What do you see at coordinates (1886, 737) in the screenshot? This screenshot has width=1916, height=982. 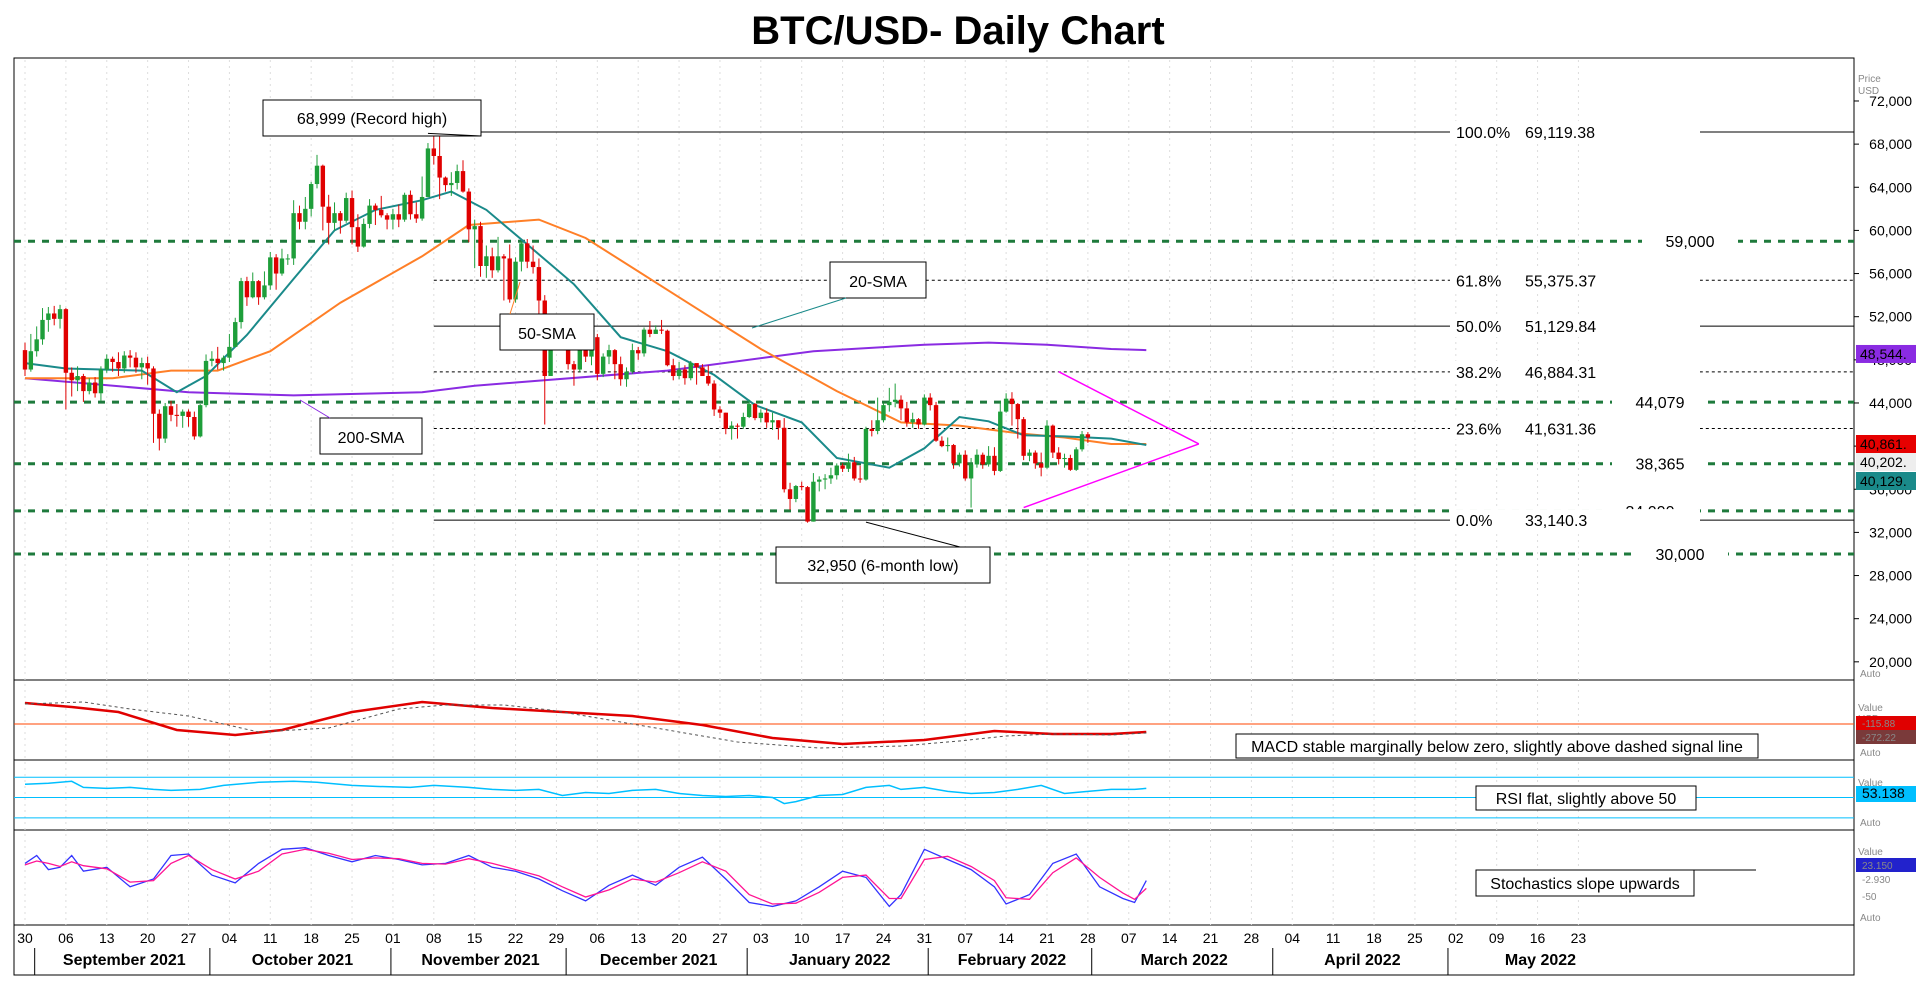 I see `macd-tag2-bg` at bounding box center [1886, 737].